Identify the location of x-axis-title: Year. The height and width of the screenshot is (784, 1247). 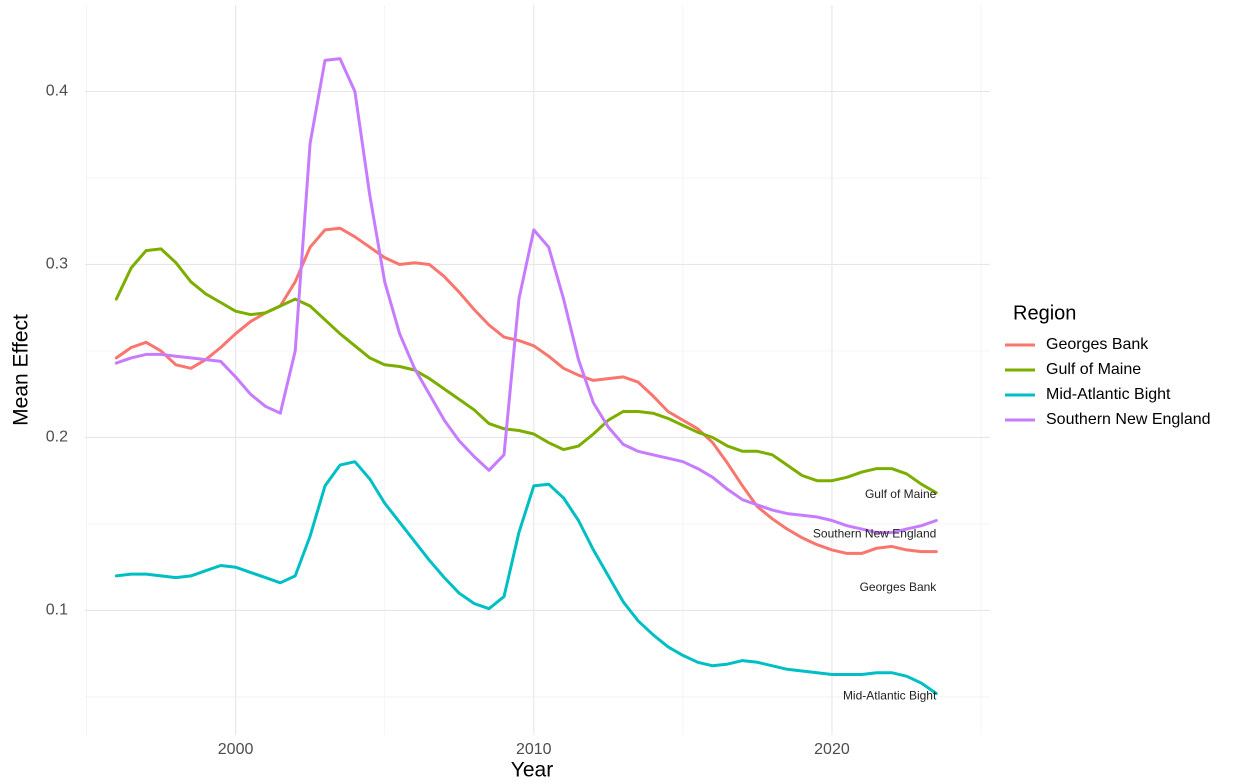
(532, 770).